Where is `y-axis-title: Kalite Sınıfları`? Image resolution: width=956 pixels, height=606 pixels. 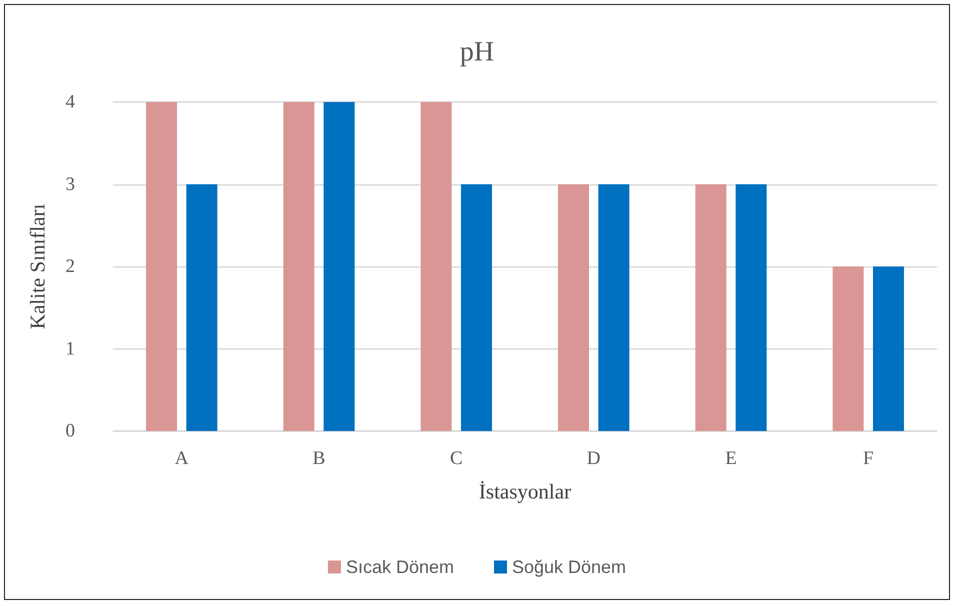
y-axis-title: Kalite Sınıfları is located at coordinates (38, 267).